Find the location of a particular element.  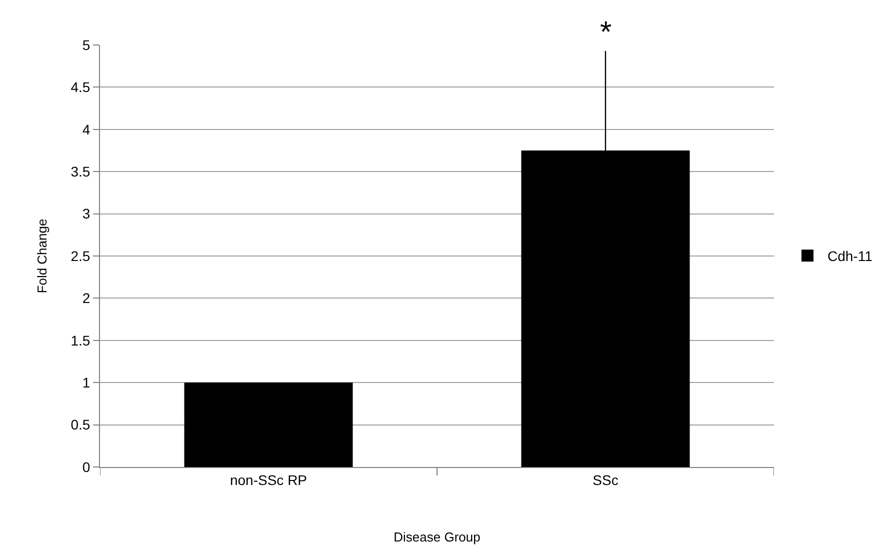

x-axis-title: Disease Group is located at coordinates (437, 536).